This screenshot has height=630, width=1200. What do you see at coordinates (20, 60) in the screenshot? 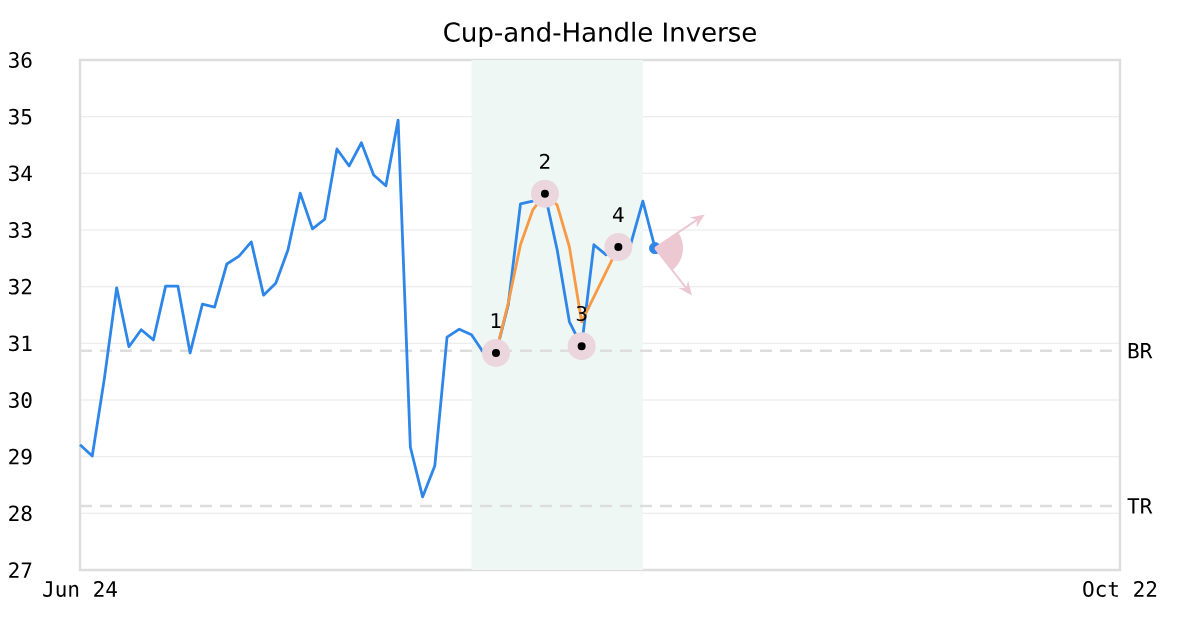
I see `y-tick-label: 36` at bounding box center [20, 60].